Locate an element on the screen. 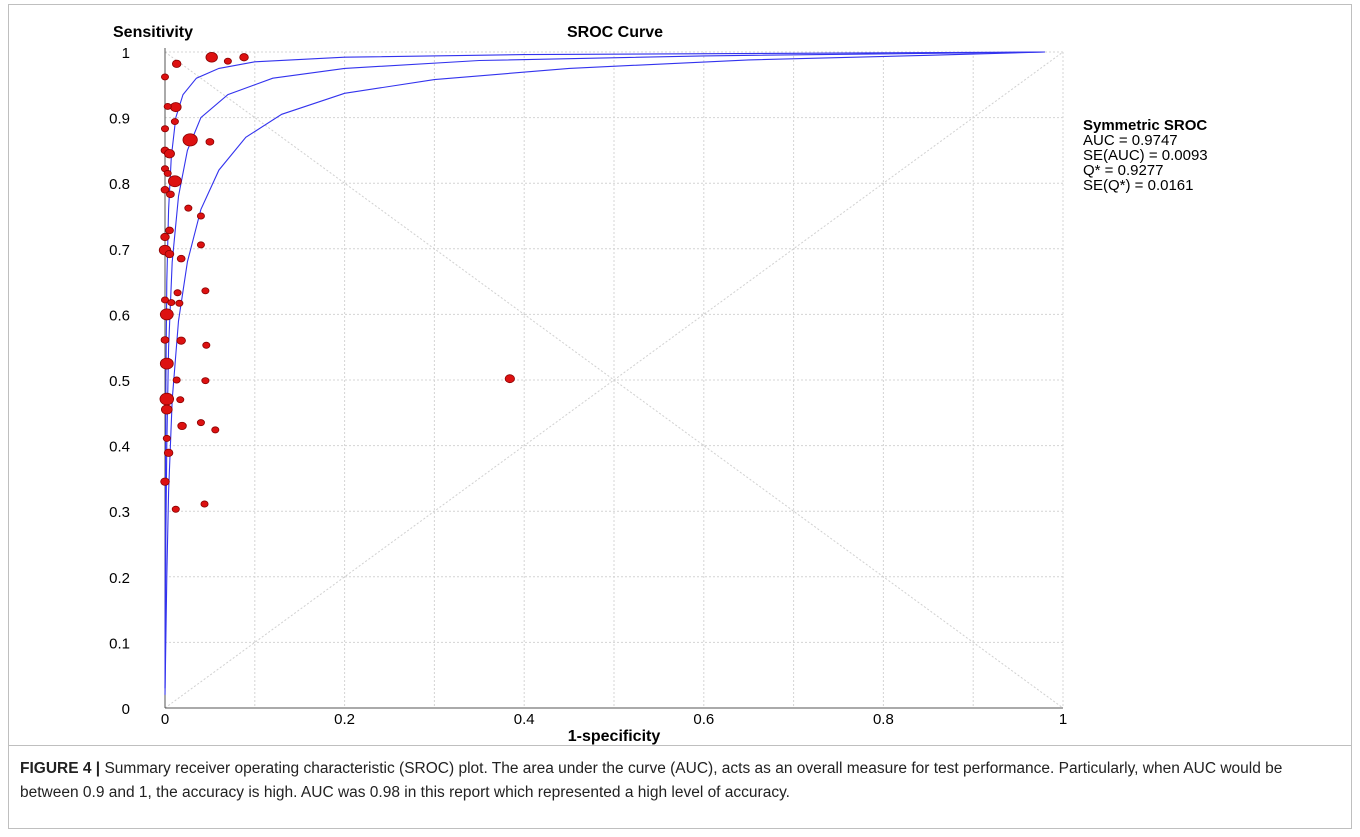 This screenshot has height=837, width=1360. y-tick-label: 0.8 is located at coordinates (119, 184).